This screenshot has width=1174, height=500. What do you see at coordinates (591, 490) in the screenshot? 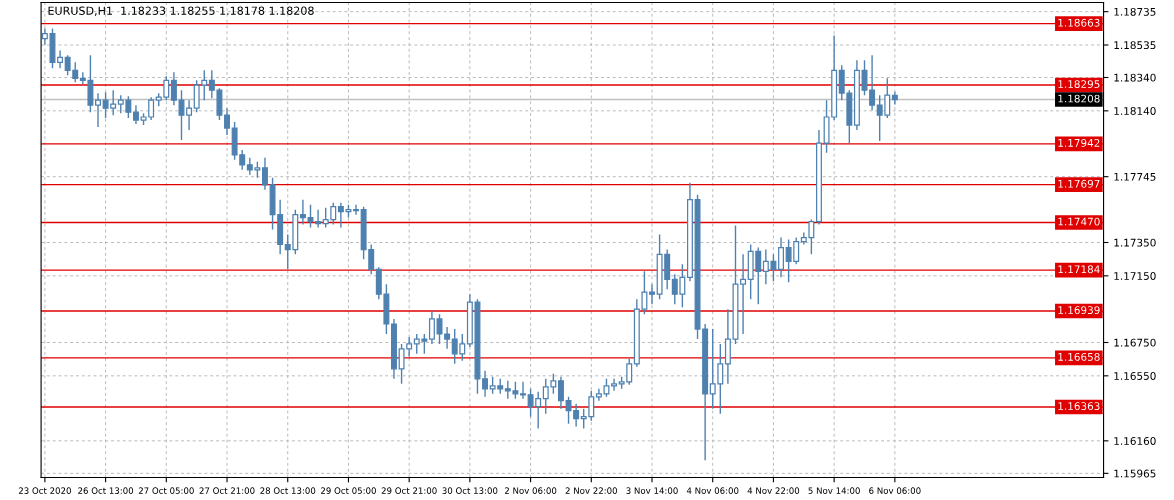
I see `x-tick-label: 2 Nov 22:00` at bounding box center [591, 490].